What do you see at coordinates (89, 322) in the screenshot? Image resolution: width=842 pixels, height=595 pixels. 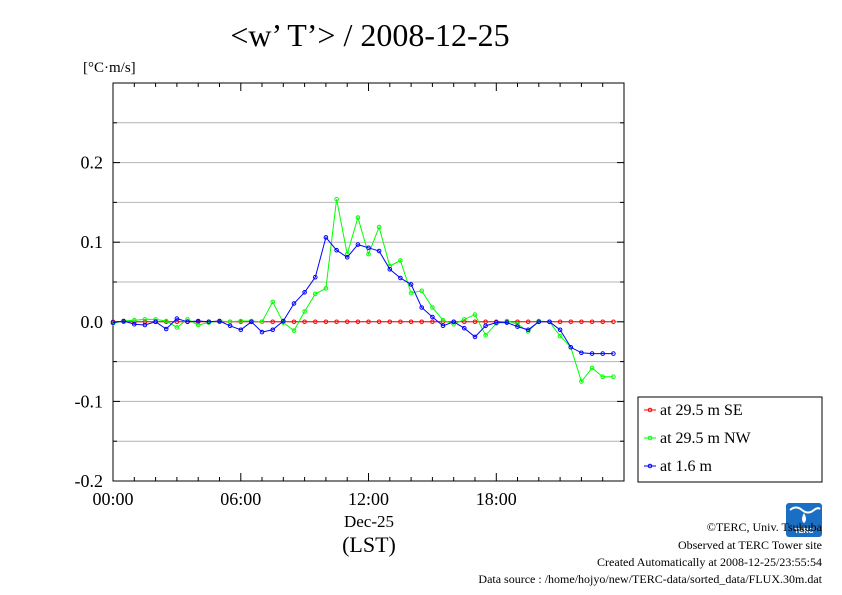 I see `y-tick-labels: -0.2 -0.1 0.0 0.1 0.2` at bounding box center [89, 322].